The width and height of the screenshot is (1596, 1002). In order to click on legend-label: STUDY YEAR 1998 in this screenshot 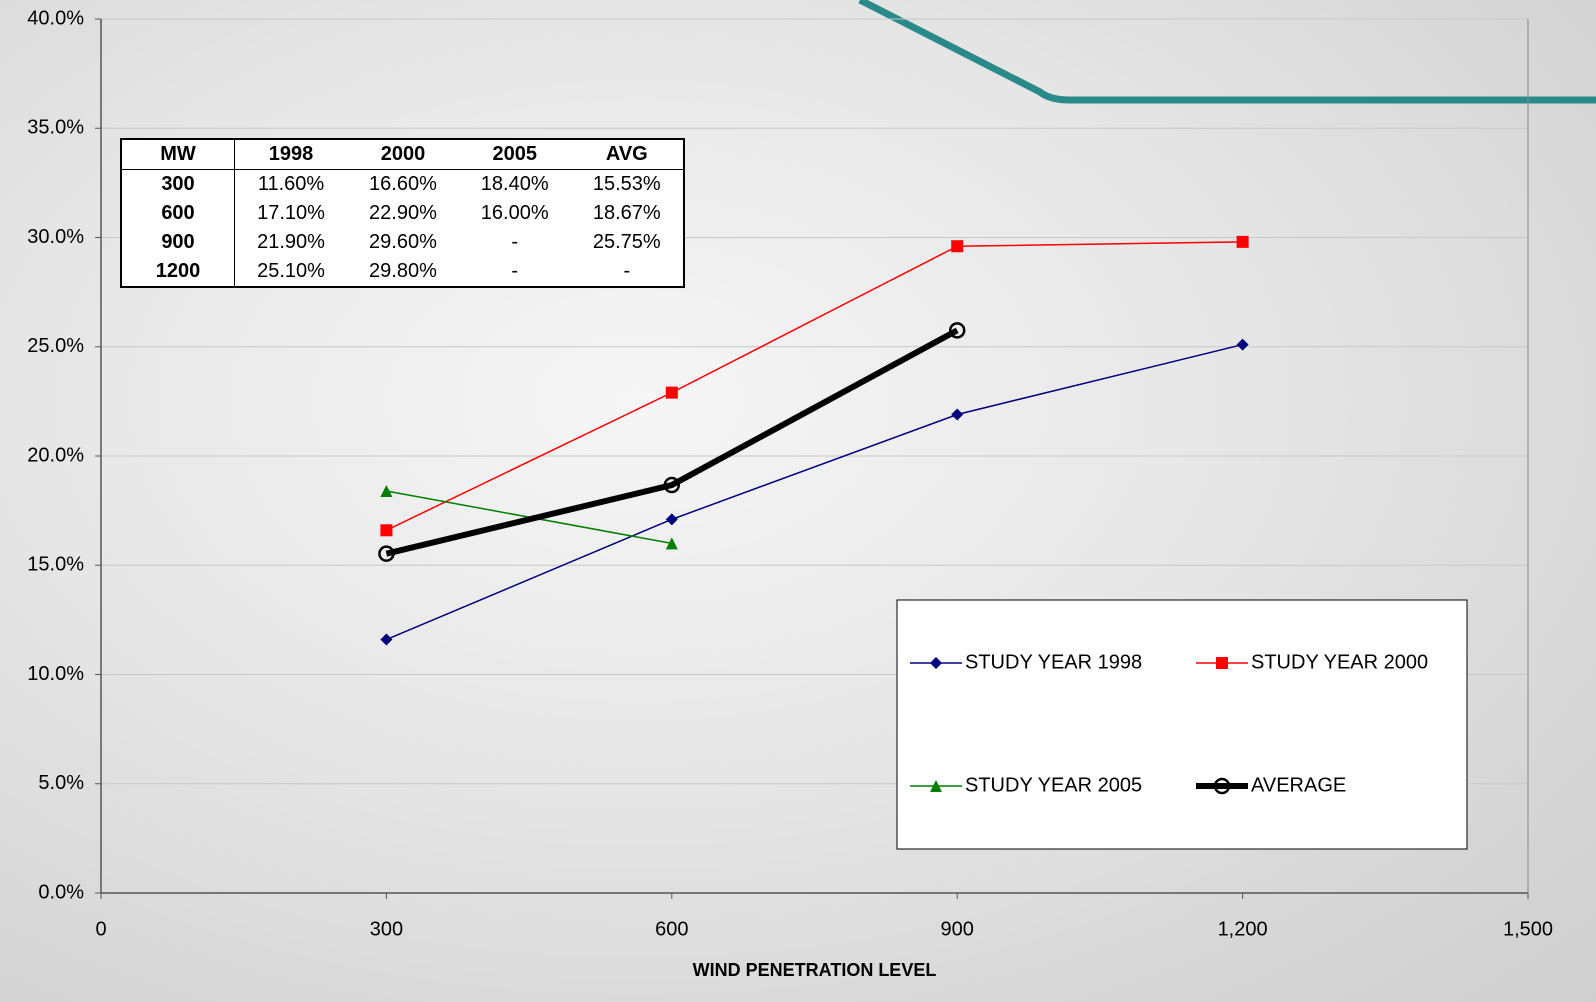, I will do `click(1053, 662)`.